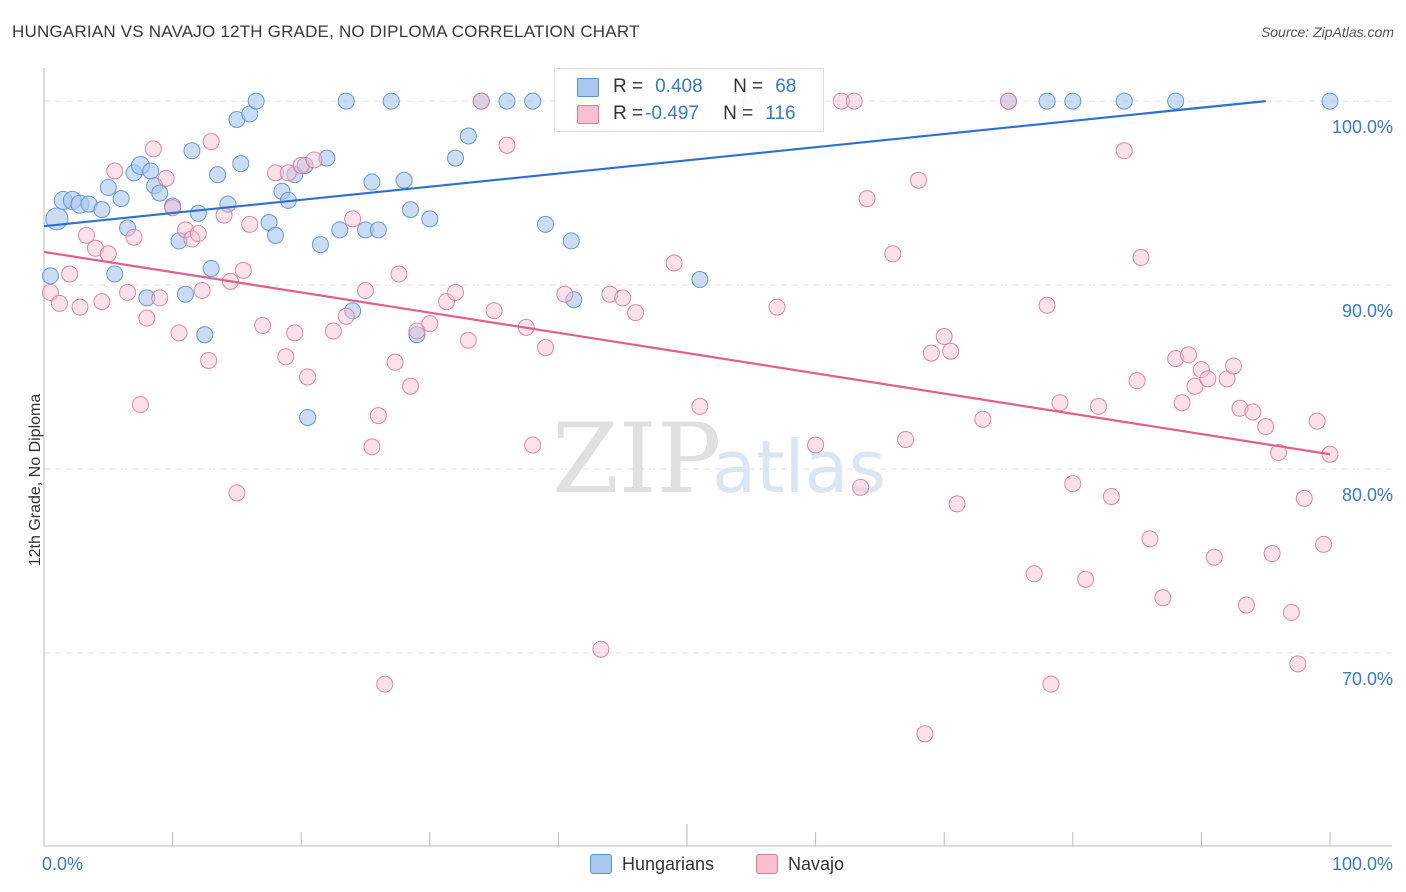  What do you see at coordinates (1362, 864) in the screenshot?
I see `x-tick-label: 100.0%` at bounding box center [1362, 864].